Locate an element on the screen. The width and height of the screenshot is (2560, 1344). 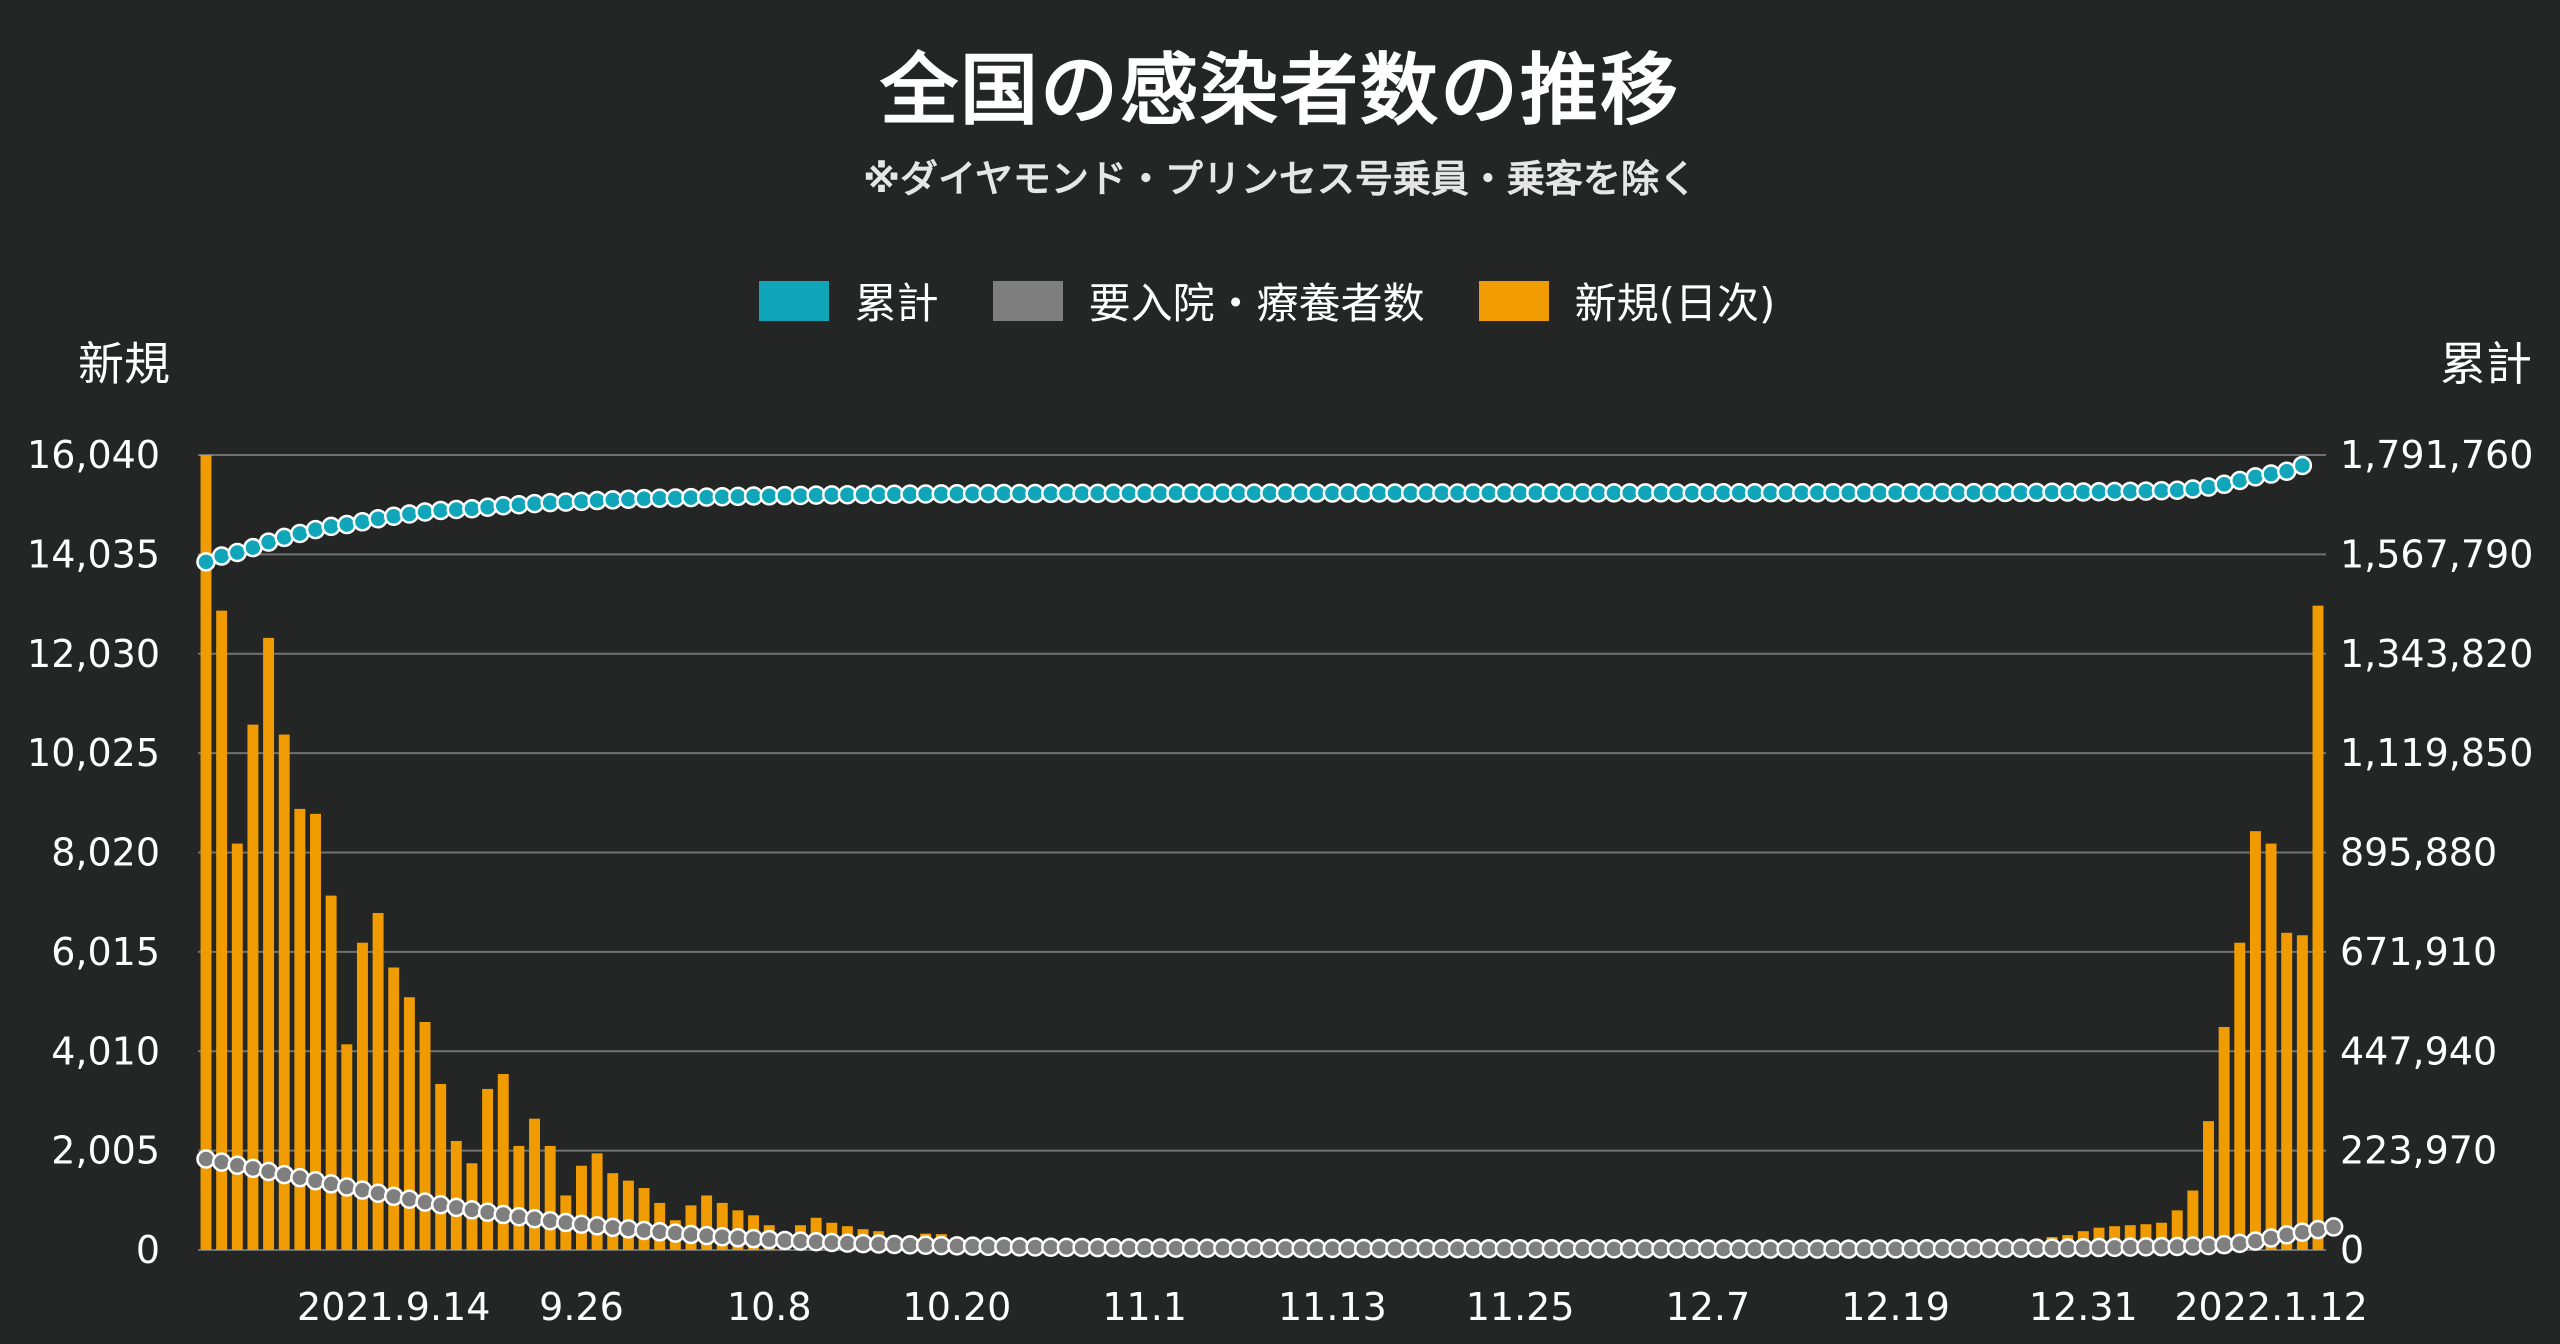
x-tick-label: 12.19 is located at coordinates (1895, 1307).